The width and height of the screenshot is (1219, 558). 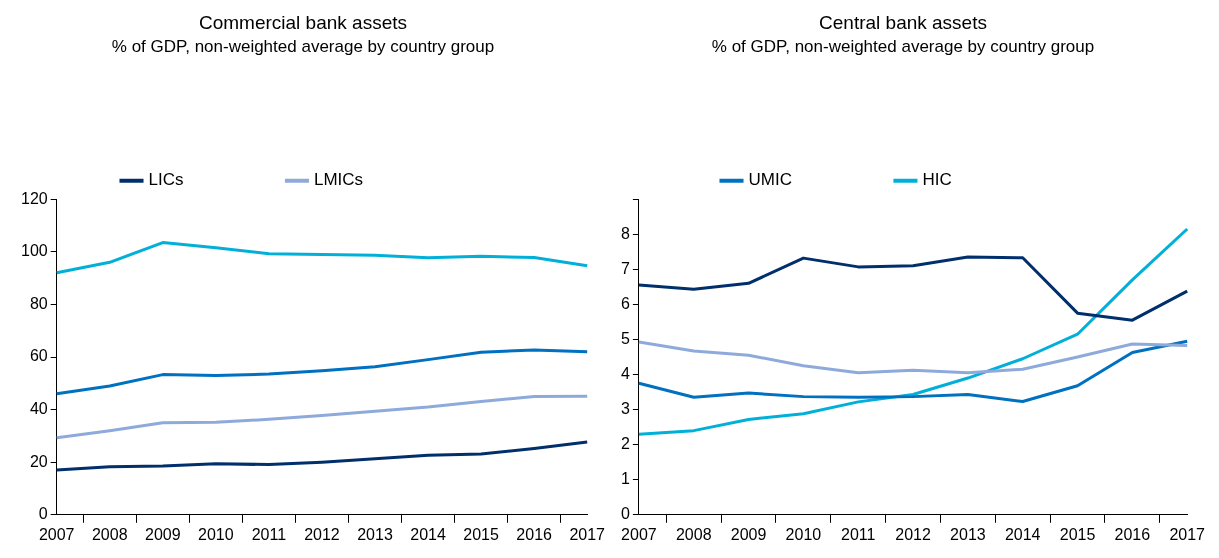 What do you see at coordinates (34, 198) in the screenshot?
I see `y-tick-label: 120` at bounding box center [34, 198].